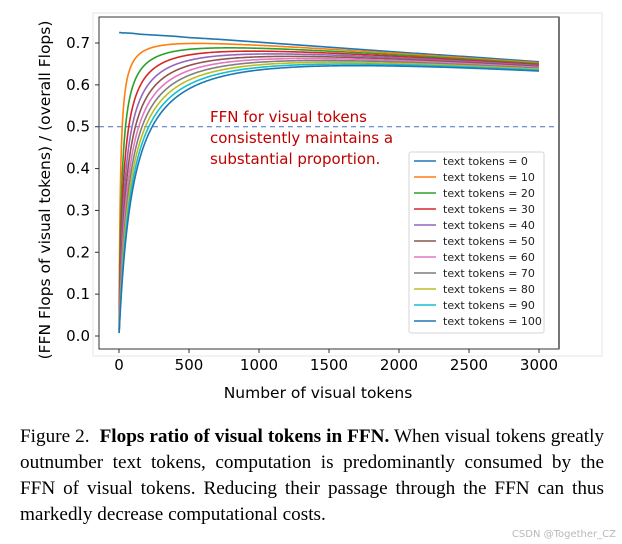 The image size is (622, 544). Describe the element at coordinates (78, 294) in the screenshot. I see `y-tick-label: 0.1` at that location.